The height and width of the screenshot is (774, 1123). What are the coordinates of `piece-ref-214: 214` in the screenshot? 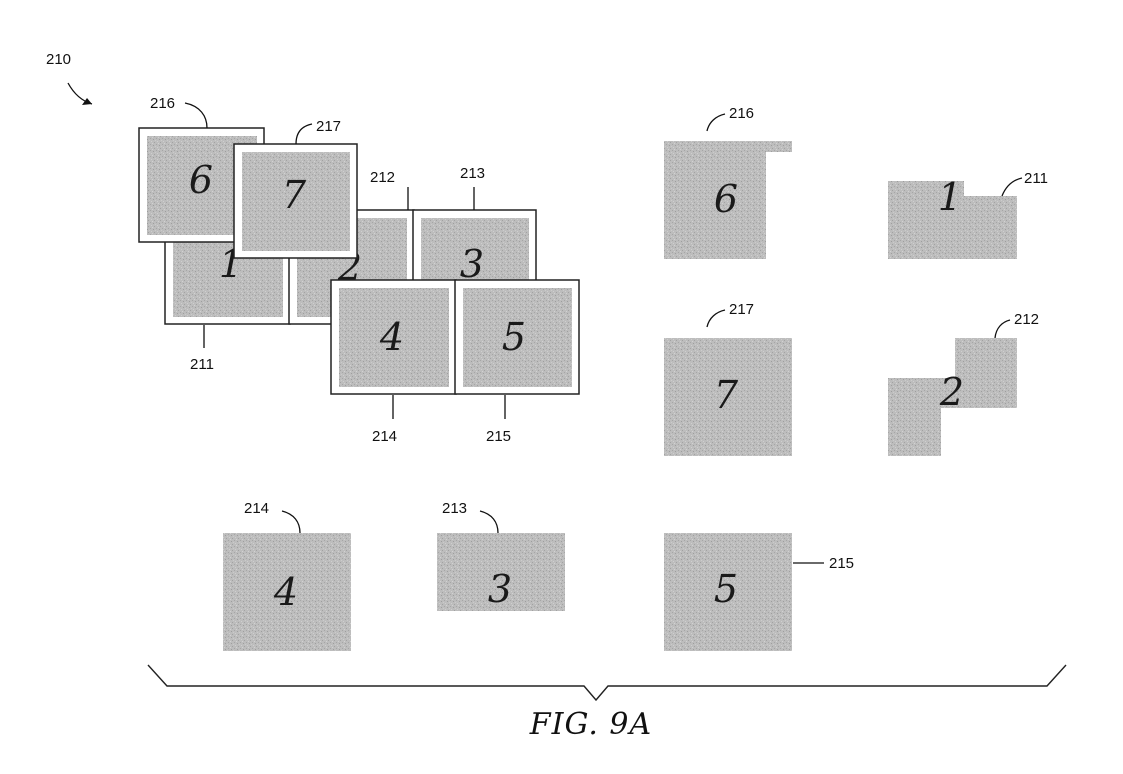 It's located at (256, 508).